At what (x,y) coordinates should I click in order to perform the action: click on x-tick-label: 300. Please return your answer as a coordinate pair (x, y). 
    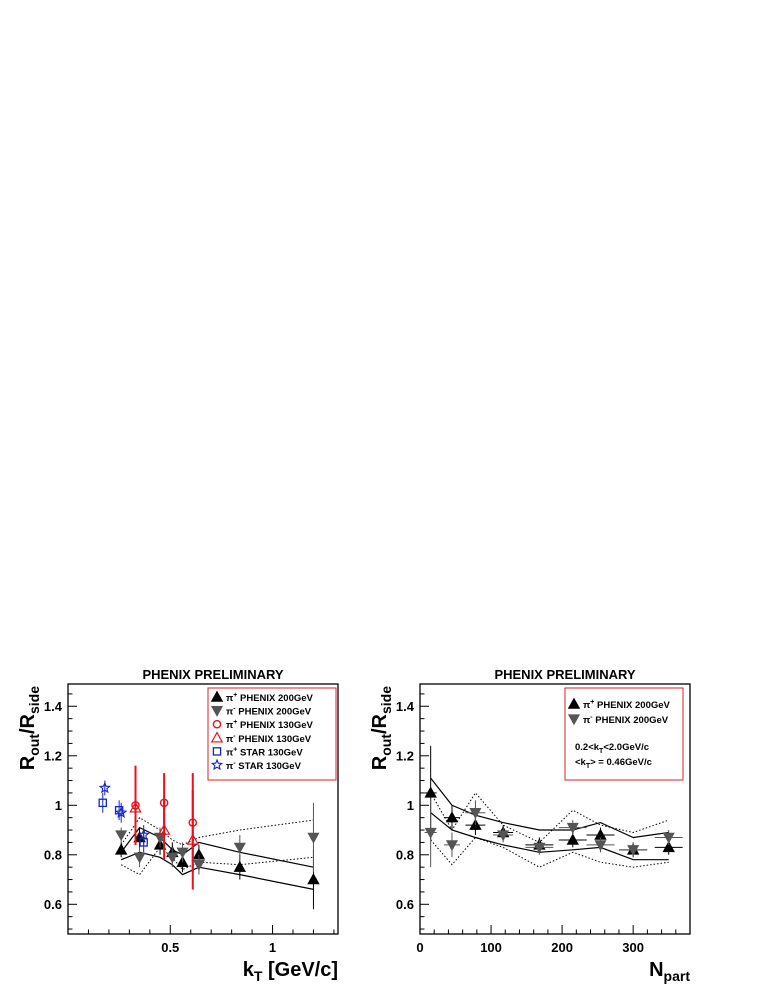
    Looking at the image, I should click on (633, 947).